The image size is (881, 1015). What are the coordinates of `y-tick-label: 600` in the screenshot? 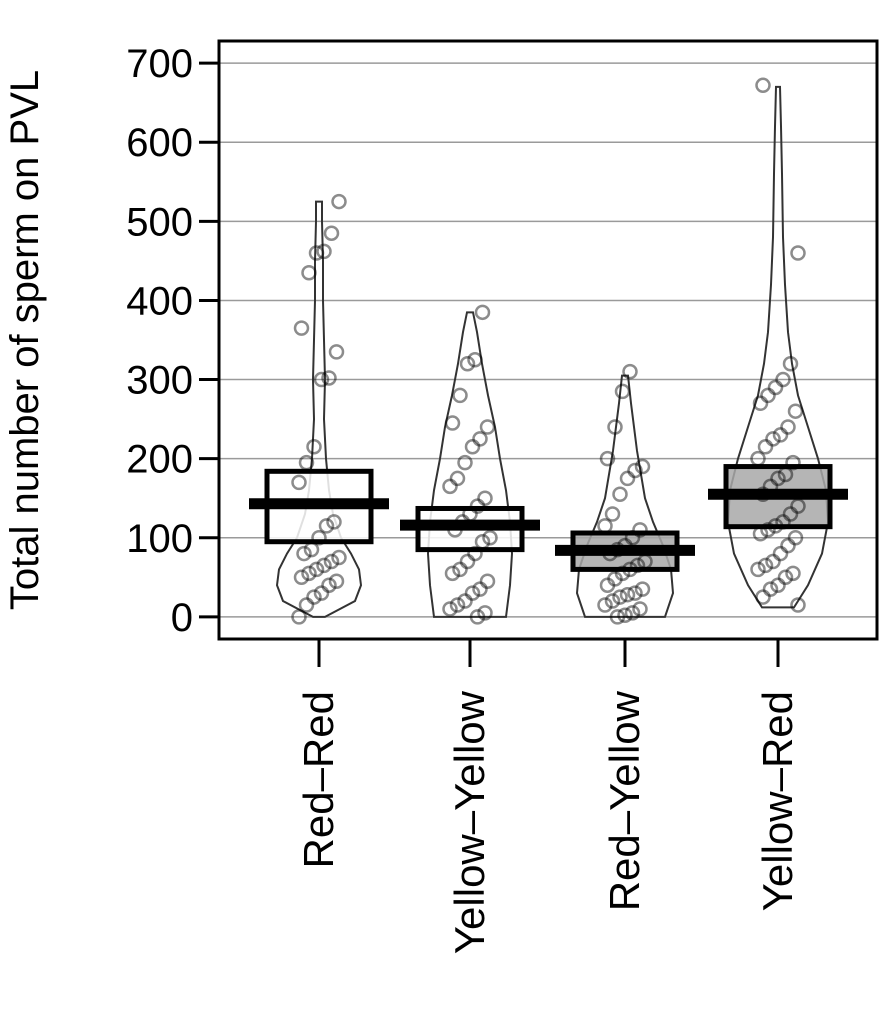 It's located at (159, 143).